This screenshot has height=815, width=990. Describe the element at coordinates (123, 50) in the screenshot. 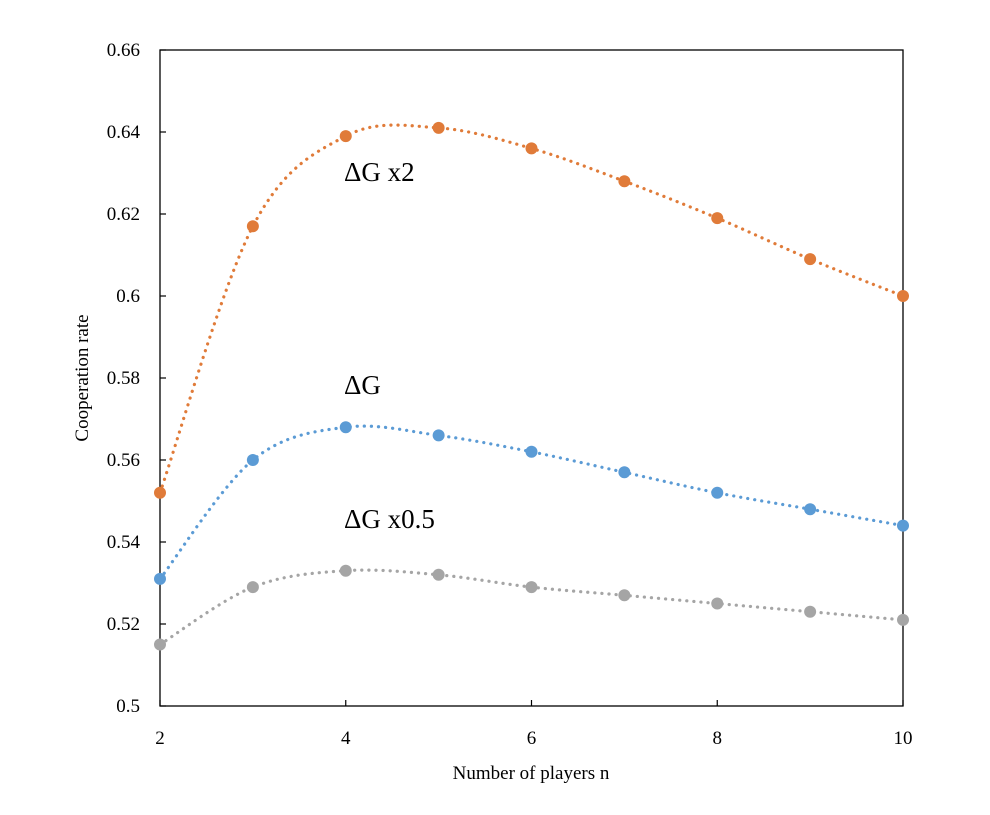

I see `y-tick-label: 0.66` at that location.